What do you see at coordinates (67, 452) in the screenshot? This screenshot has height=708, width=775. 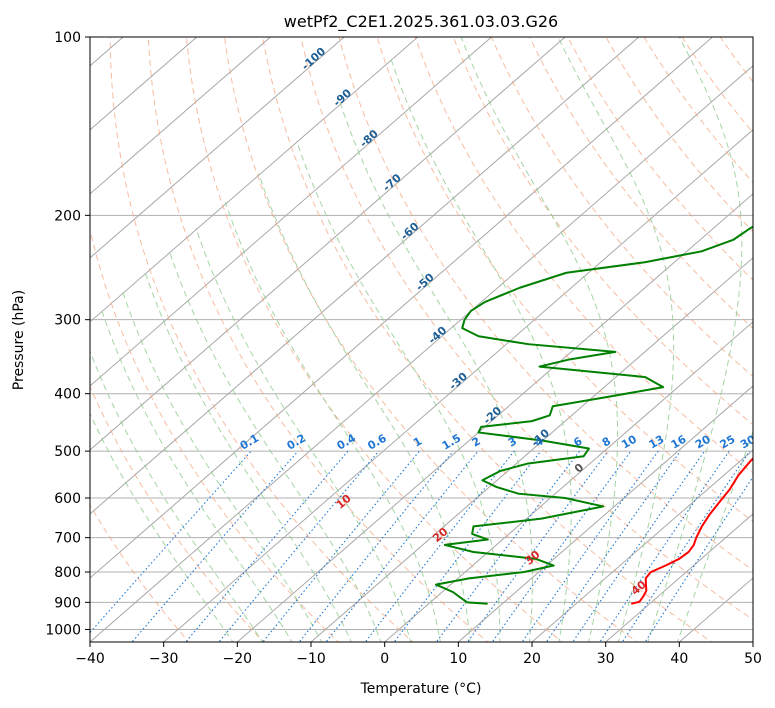 I see `y-tick-label: 500` at bounding box center [67, 452].